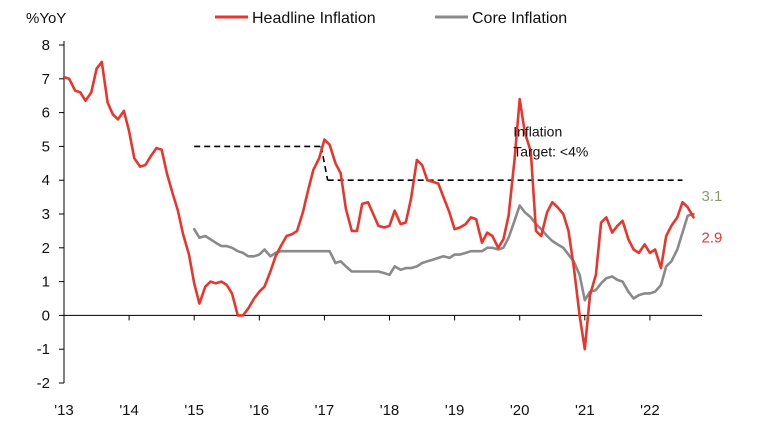 The image size is (765, 445). Describe the element at coordinates (585, 410) in the screenshot. I see `x-tick-label: '21` at that location.